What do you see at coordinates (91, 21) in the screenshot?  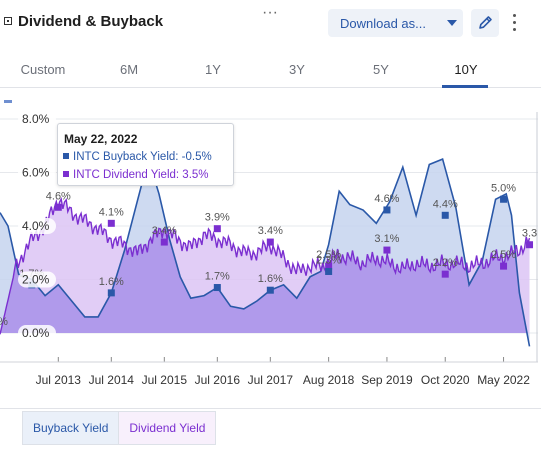 I see `panel-title: Dividend & Buyback` at bounding box center [91, 21].